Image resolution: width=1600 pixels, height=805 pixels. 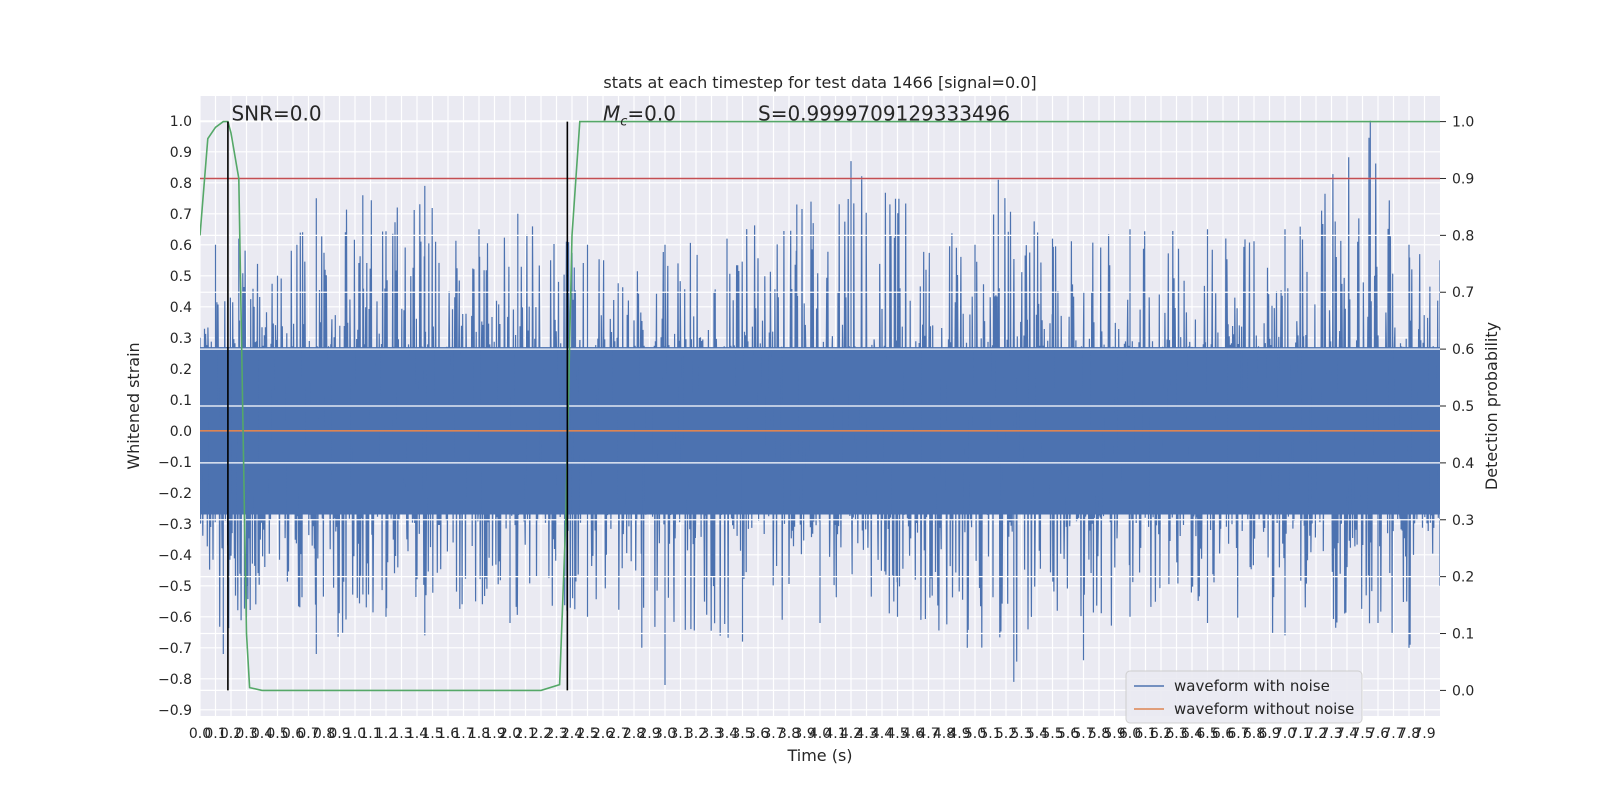 What do you see at coordinates (494, 734) in the screenshot?
I see `x-tick-label: 1.9` at bounding box center [494, 734].